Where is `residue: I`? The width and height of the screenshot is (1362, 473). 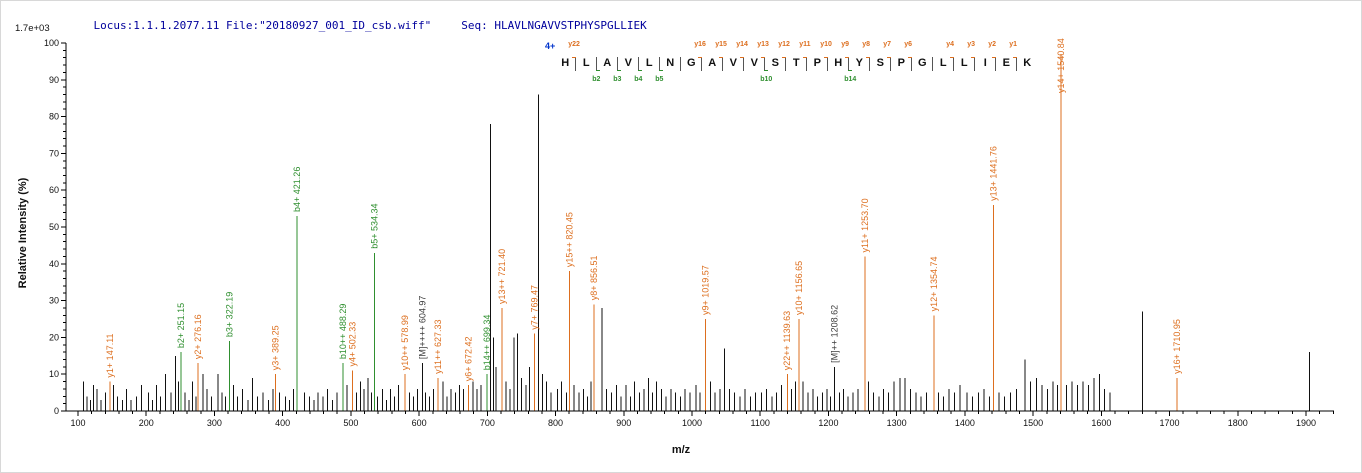
residue: I is located at coordinates (985, 63).